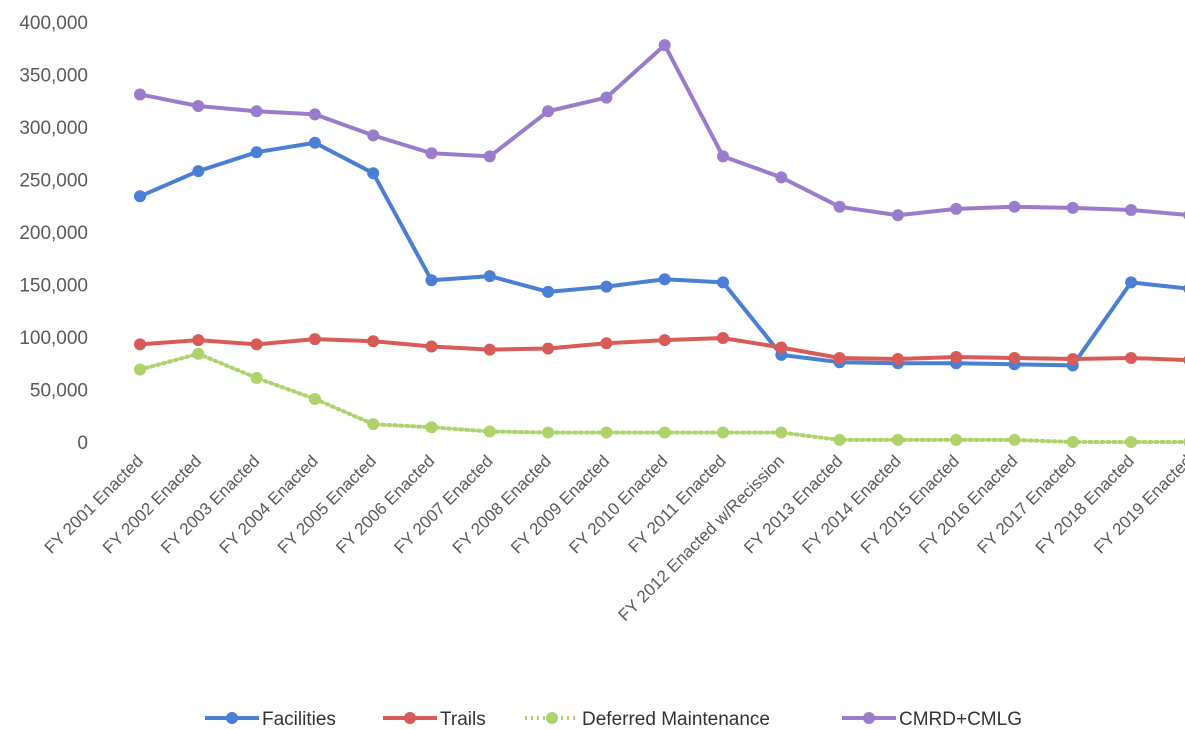 This screenshot has width=1185, height=730. Describe the element at coordinates (269, 504) in the screenshot. I see `x-tick-label: FY 2004 Enacted` at that location.